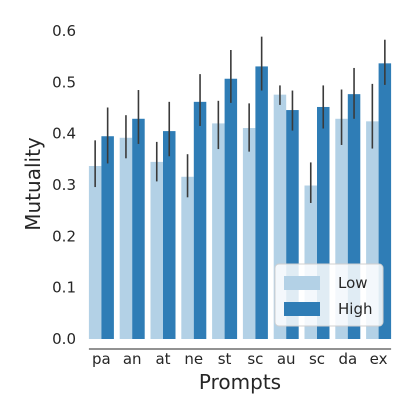 The width and height of the screenshot is (415, 415). What do you see at coordinates (240, 382) in the screenshot?
I see `x-axis-label: Prompts` at bounding box center [240, 382].